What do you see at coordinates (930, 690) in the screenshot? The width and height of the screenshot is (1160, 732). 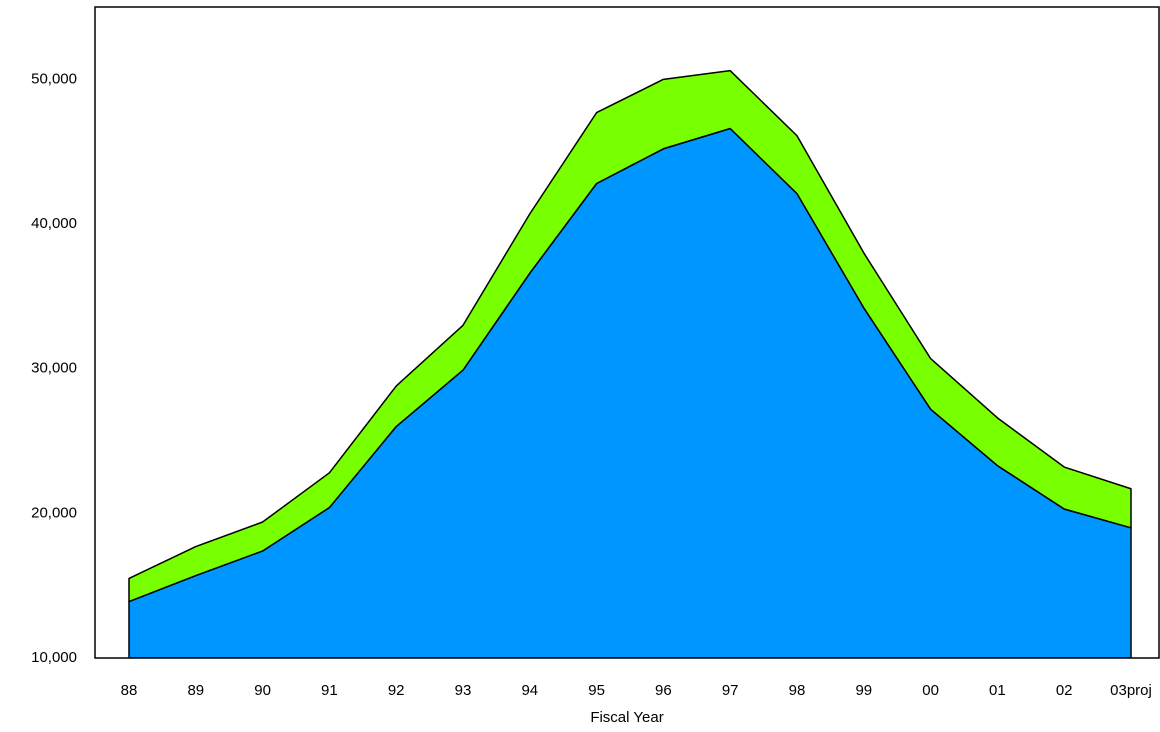 I see `x-tick-label: 00` at bounding box center [930, 690].